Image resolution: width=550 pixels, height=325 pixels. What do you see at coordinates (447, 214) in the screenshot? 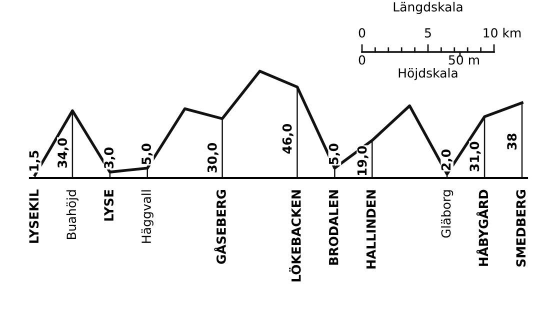
I see `x-tick-label: Gläborg` at bounding box center [447, 214].